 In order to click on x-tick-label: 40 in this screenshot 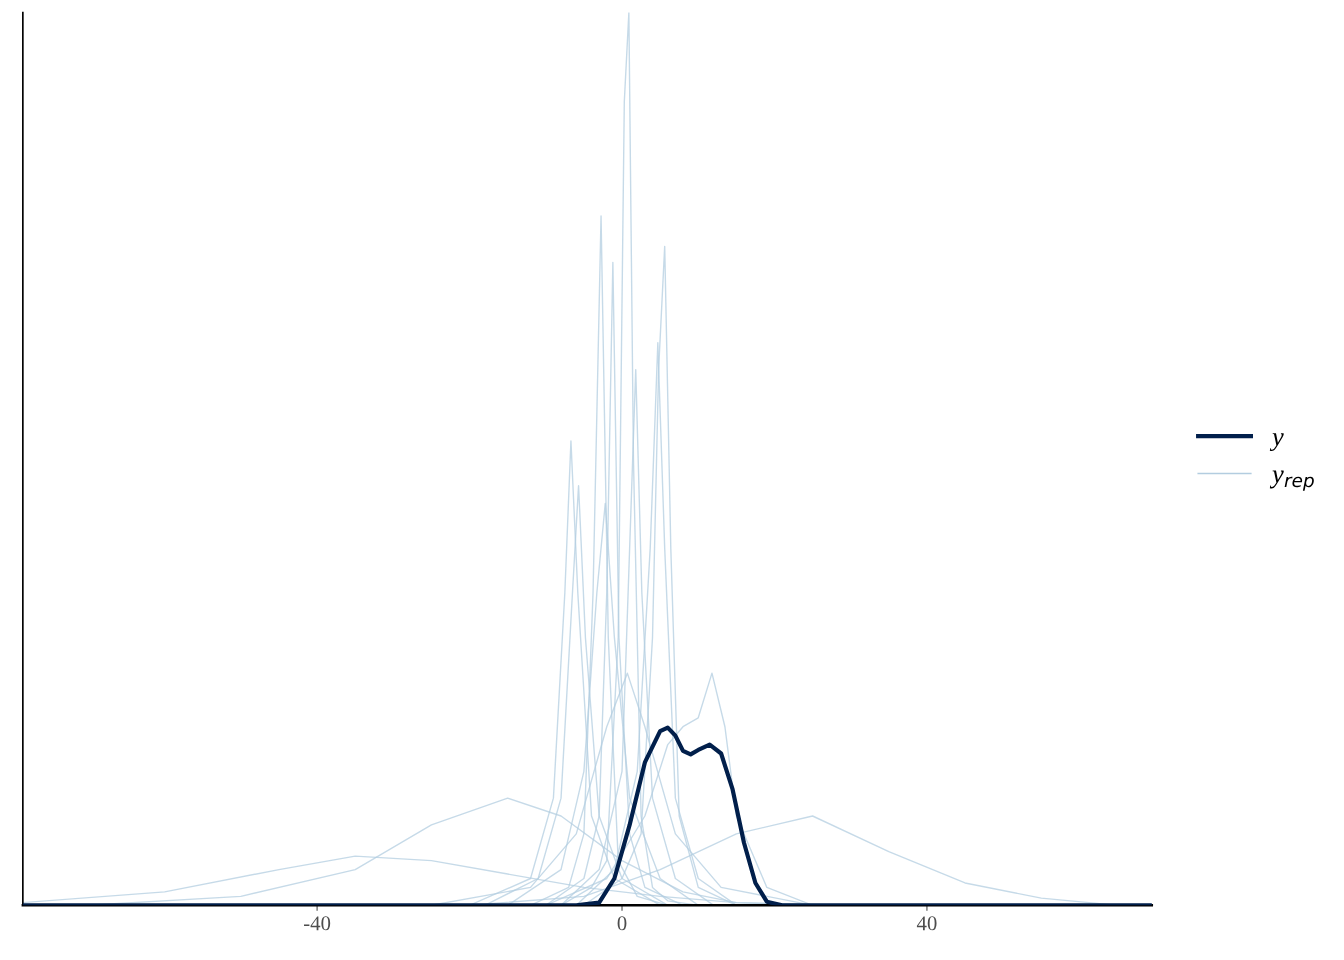, I will do `click(926, 923)`.